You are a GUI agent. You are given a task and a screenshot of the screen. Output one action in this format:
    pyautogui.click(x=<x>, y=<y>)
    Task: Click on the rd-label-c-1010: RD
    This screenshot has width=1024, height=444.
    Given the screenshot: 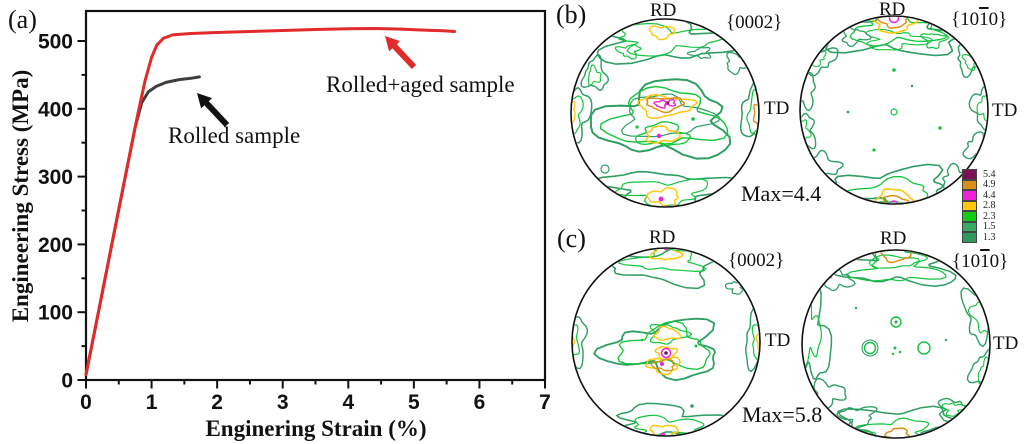 What is the action you would take?
    pyautogui.click(x=893, y=238)
    